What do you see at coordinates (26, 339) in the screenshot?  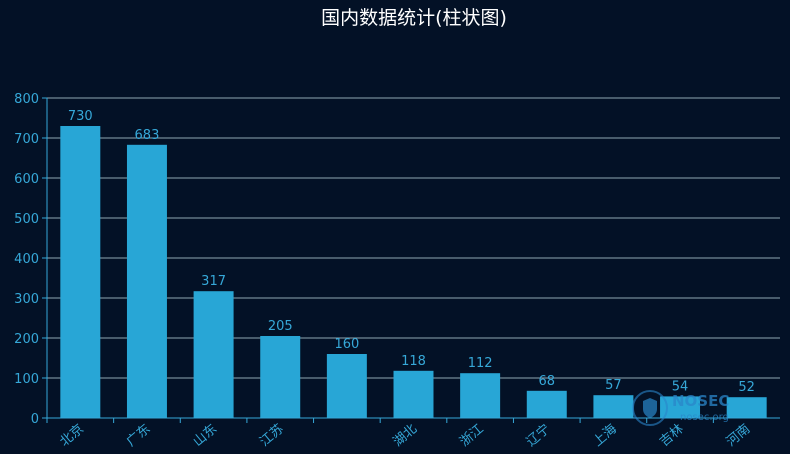 I see `y-tick-label: 200` at bounding box center [26, 339].